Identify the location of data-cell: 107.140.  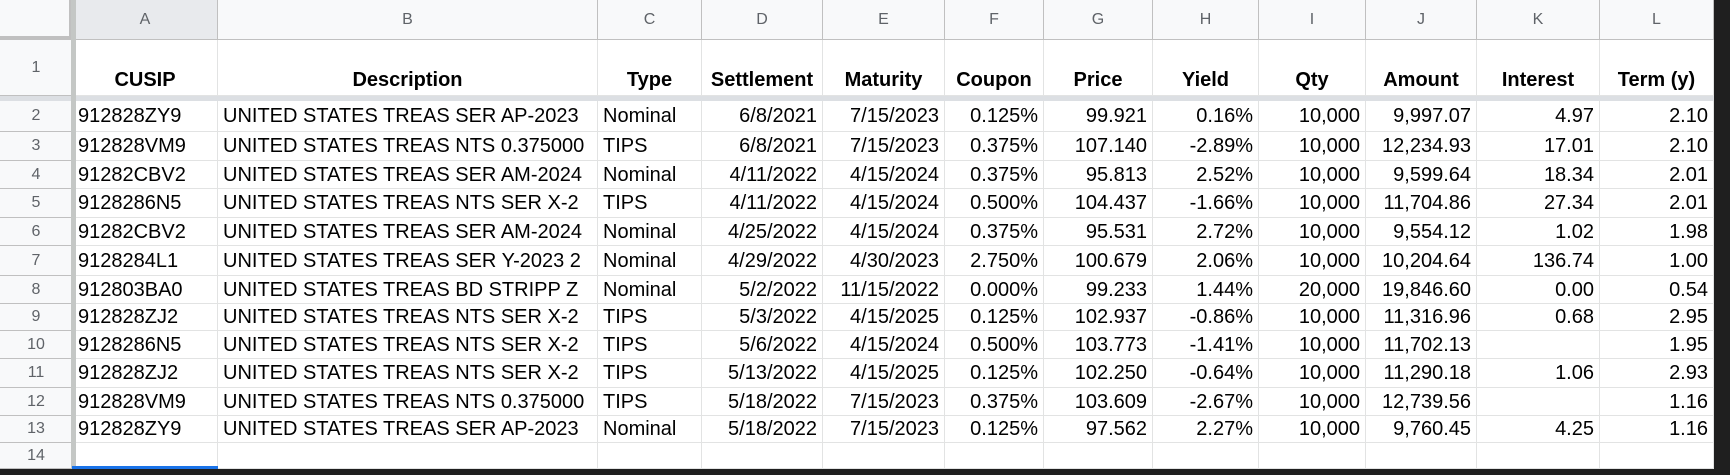
(1098, 146).